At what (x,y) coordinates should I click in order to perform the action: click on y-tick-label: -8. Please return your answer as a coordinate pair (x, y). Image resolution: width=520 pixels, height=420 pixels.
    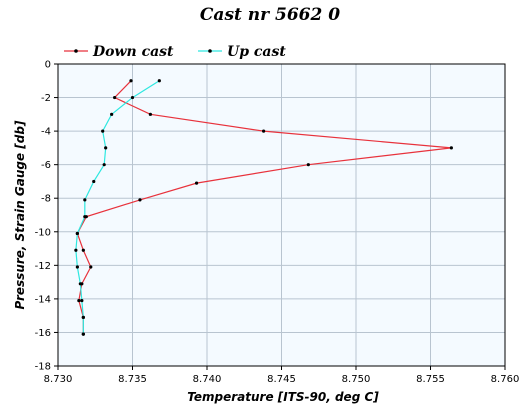
    Looking at the image, I should click on (46, 199).